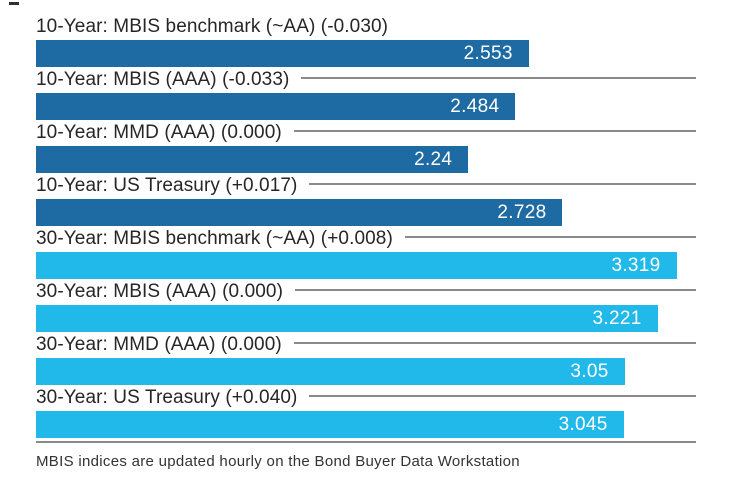 The height and width of the screenshot is (490, 740). I want to click on bar-value-label: 2.484, so click(475, 106).